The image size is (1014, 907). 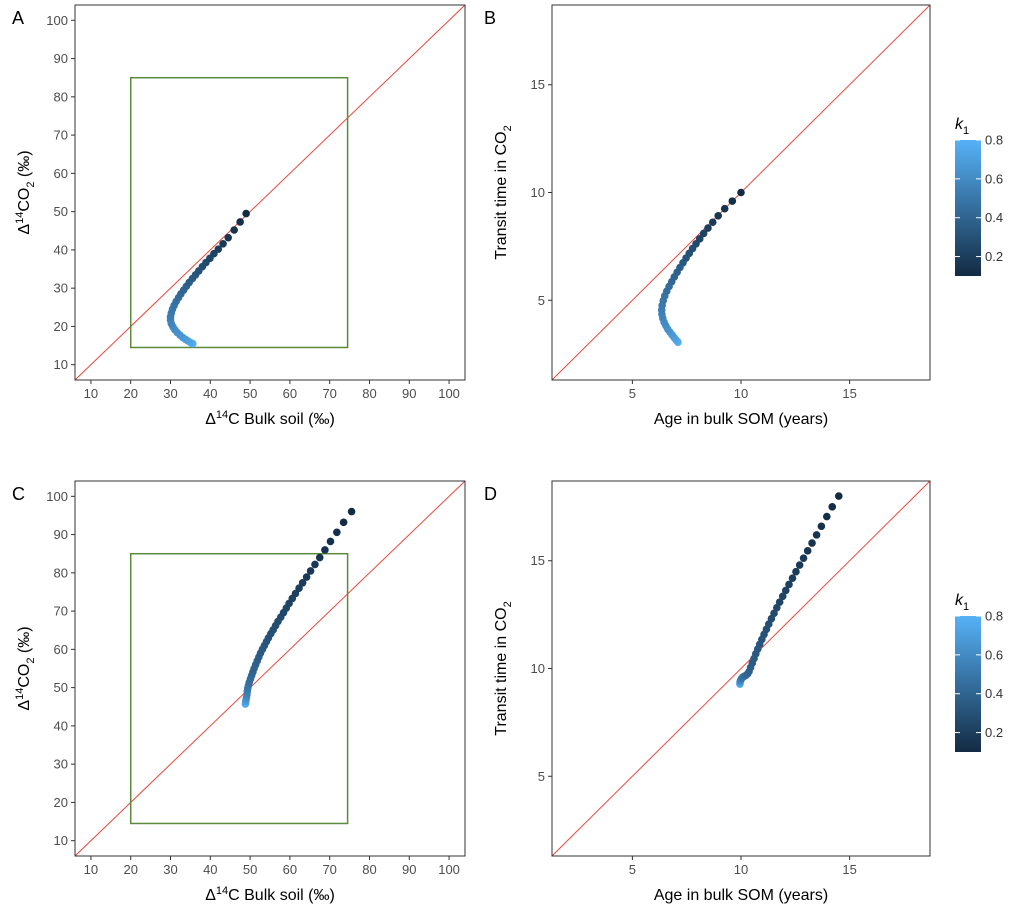 What do you see at coordinates (369, 393) in the screenshot?
I see `x-tick-label: 80` at bounding box center [369, 393].